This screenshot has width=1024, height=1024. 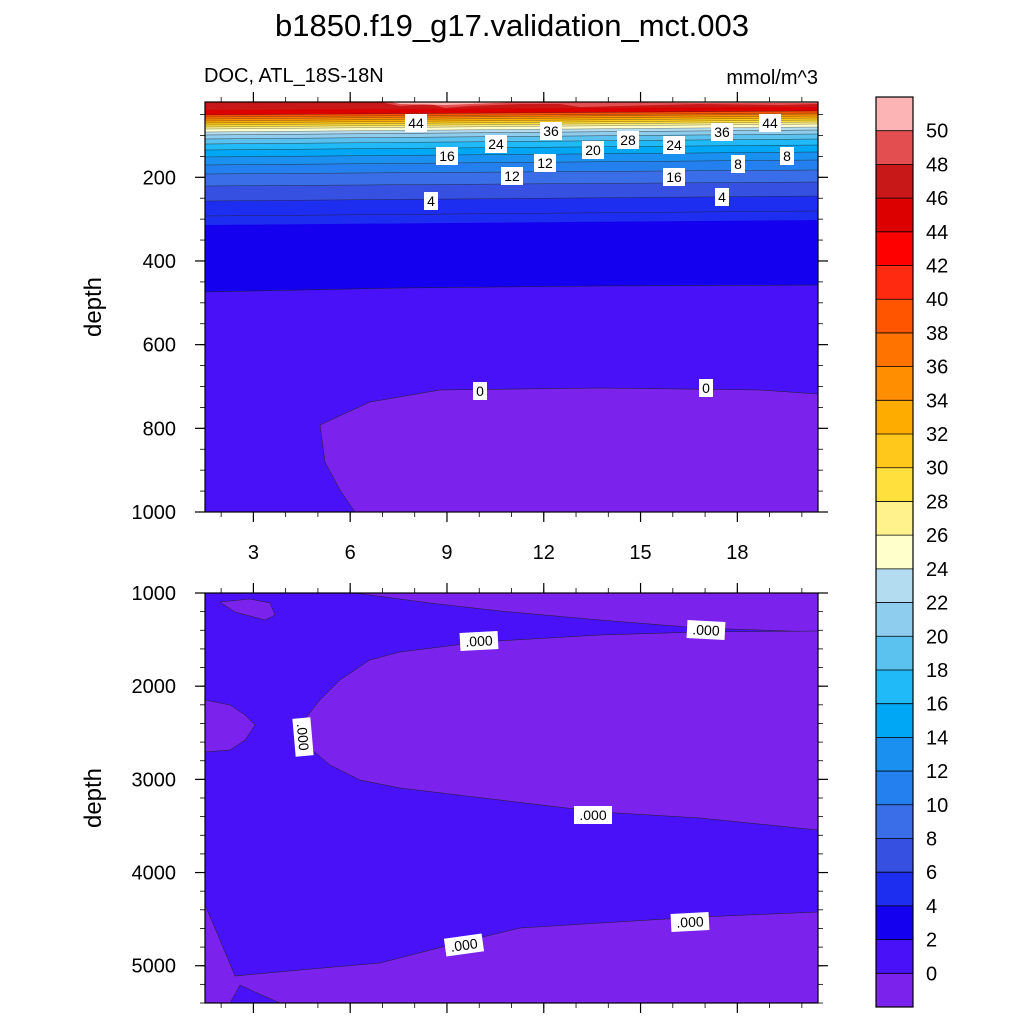 What do you see at coordinates (509, 788) in the screenshot?
I see `lower-contour-labels: .000 .000 .000 .000 .000 .000` at bounding box center [509, 788].